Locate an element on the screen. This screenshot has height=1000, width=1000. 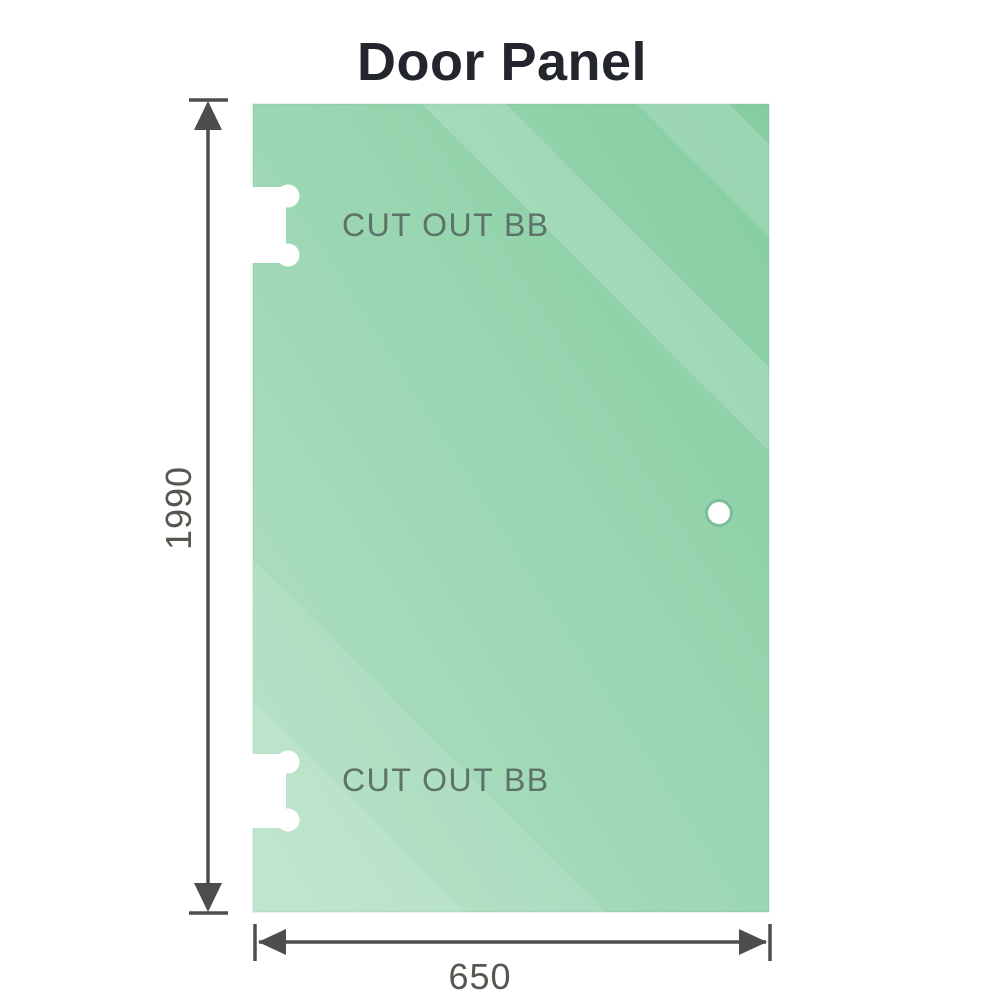
arrowhead-down-icon is located at coordinates (208, 897).